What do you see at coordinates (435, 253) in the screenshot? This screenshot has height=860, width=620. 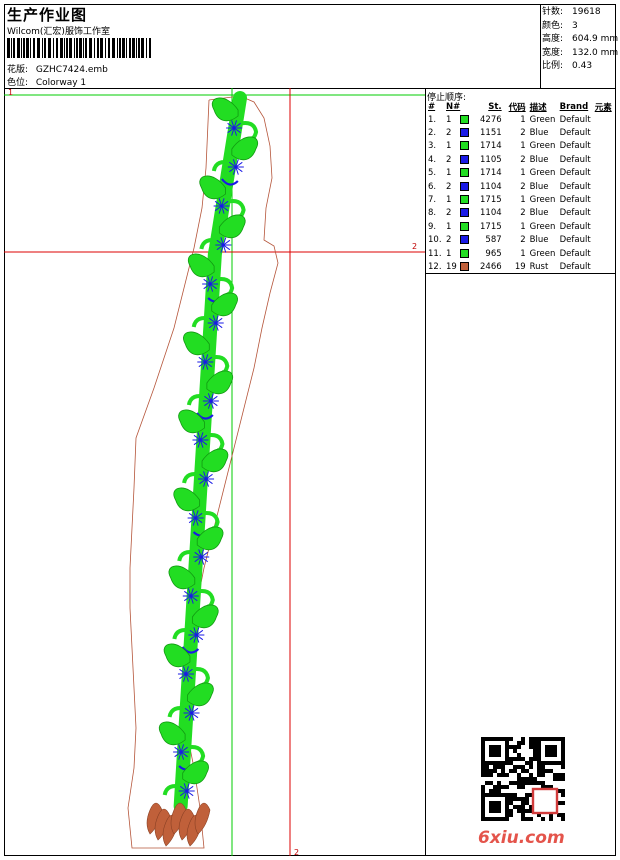 I see `row-number: 11.` at bounding box center [435, 253].